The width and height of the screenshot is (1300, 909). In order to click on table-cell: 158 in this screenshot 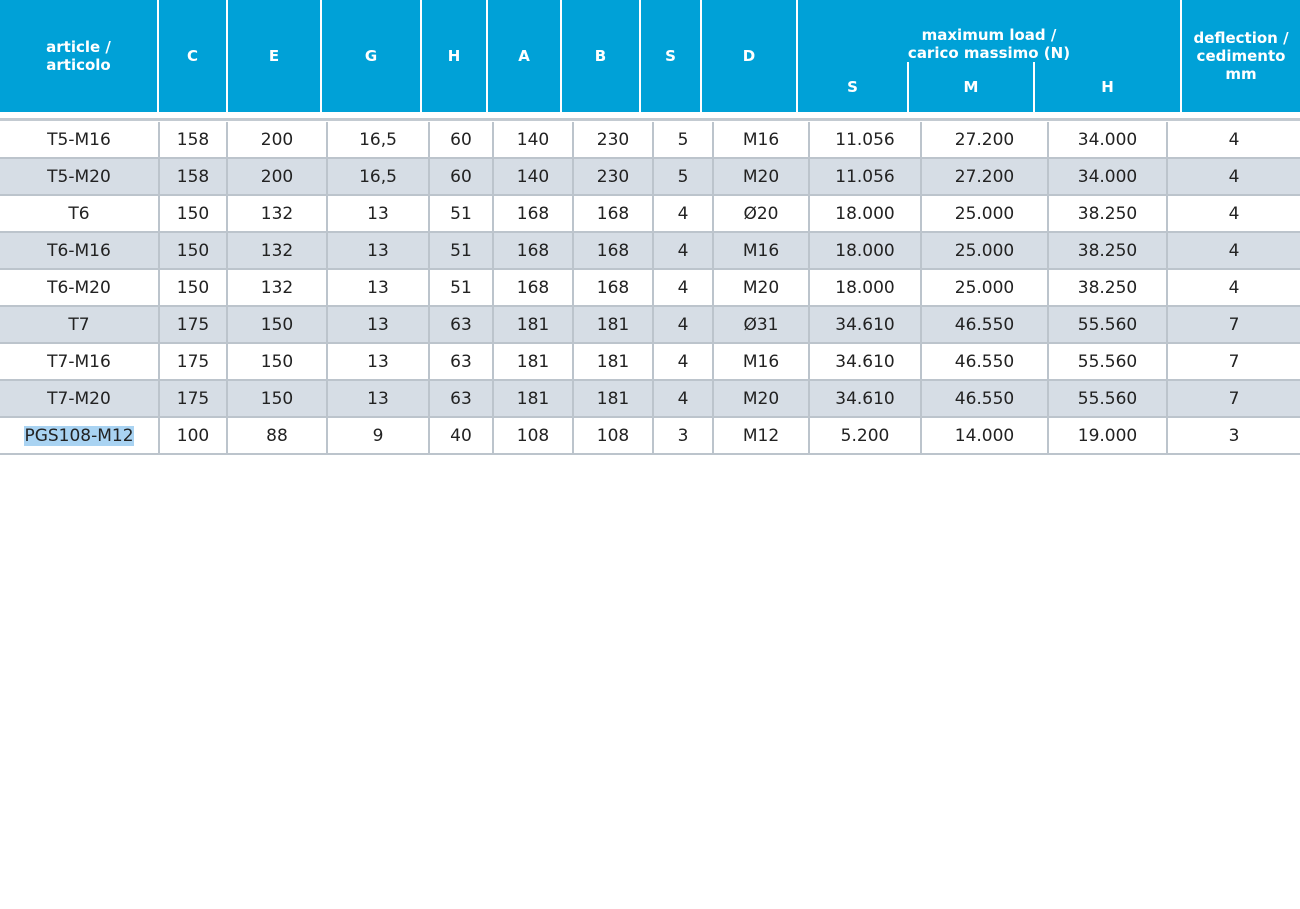, I will do `click(192, 177)`.